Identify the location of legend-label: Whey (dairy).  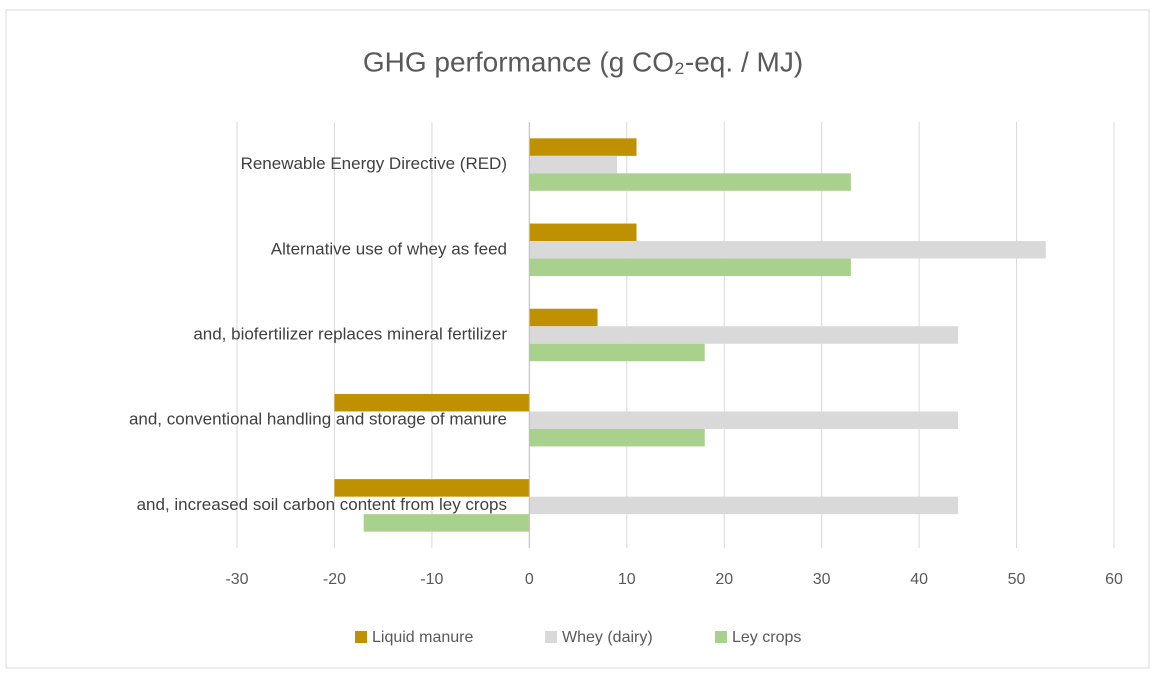
(607, 637).